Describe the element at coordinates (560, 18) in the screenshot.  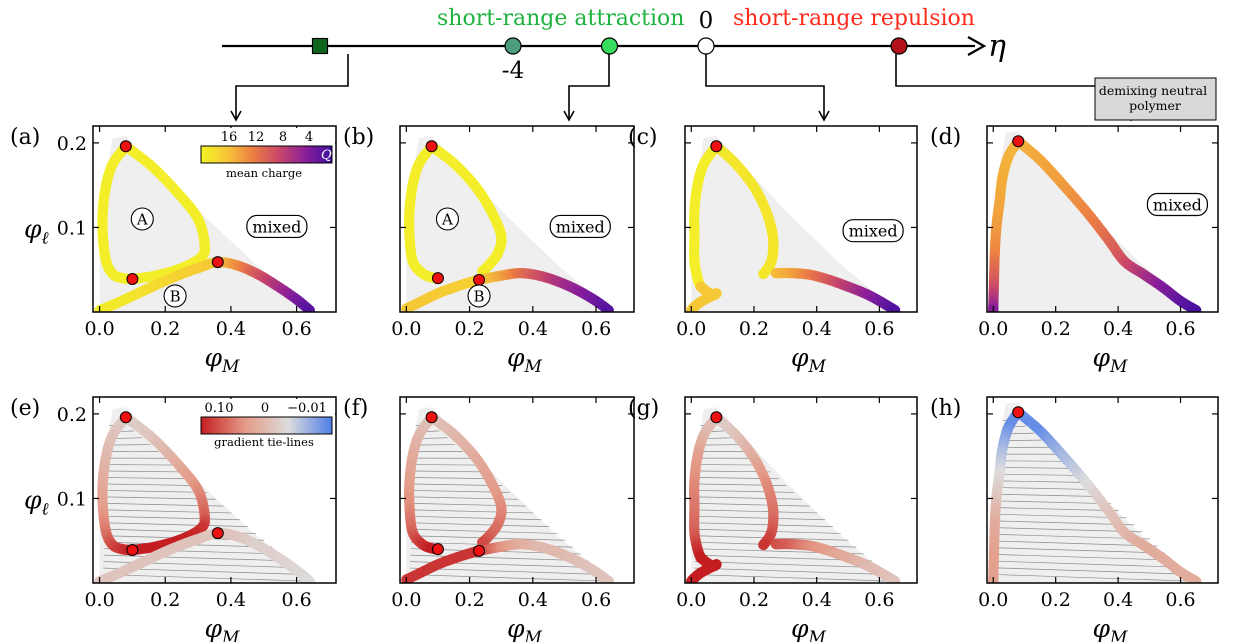
I see `attraction-label: short-range attraction` at that location.